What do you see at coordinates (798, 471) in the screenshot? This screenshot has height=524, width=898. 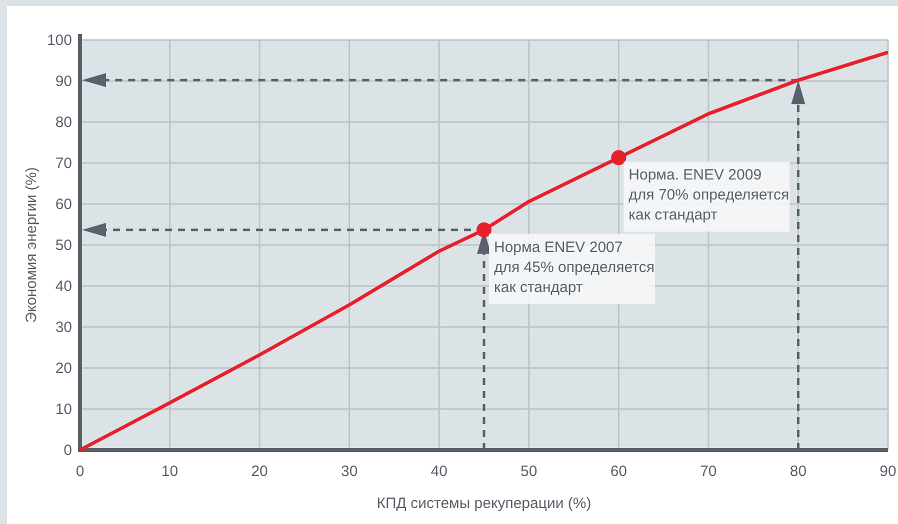 I see `x-tick-label: 80` at bounding box center [798, 471].